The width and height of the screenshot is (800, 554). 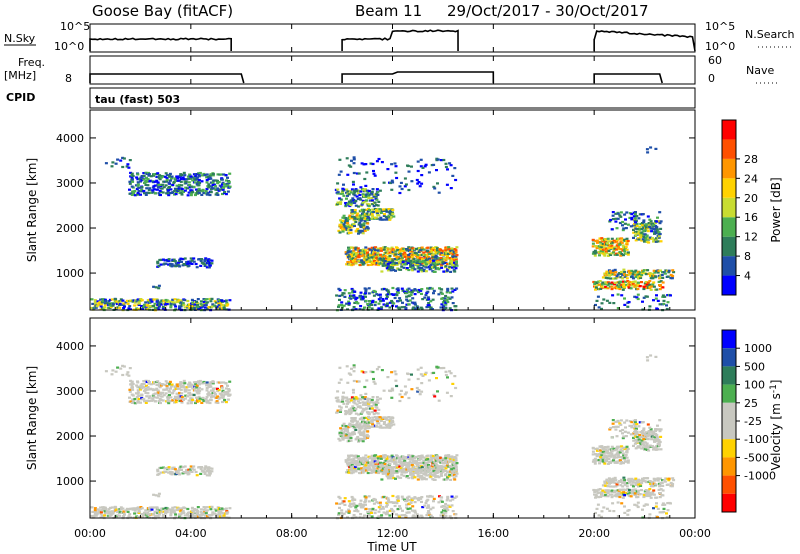 I want to click on date-range-title: 29/Oct/2017 - 30/Oct/2017, so click(x=548, y=11).